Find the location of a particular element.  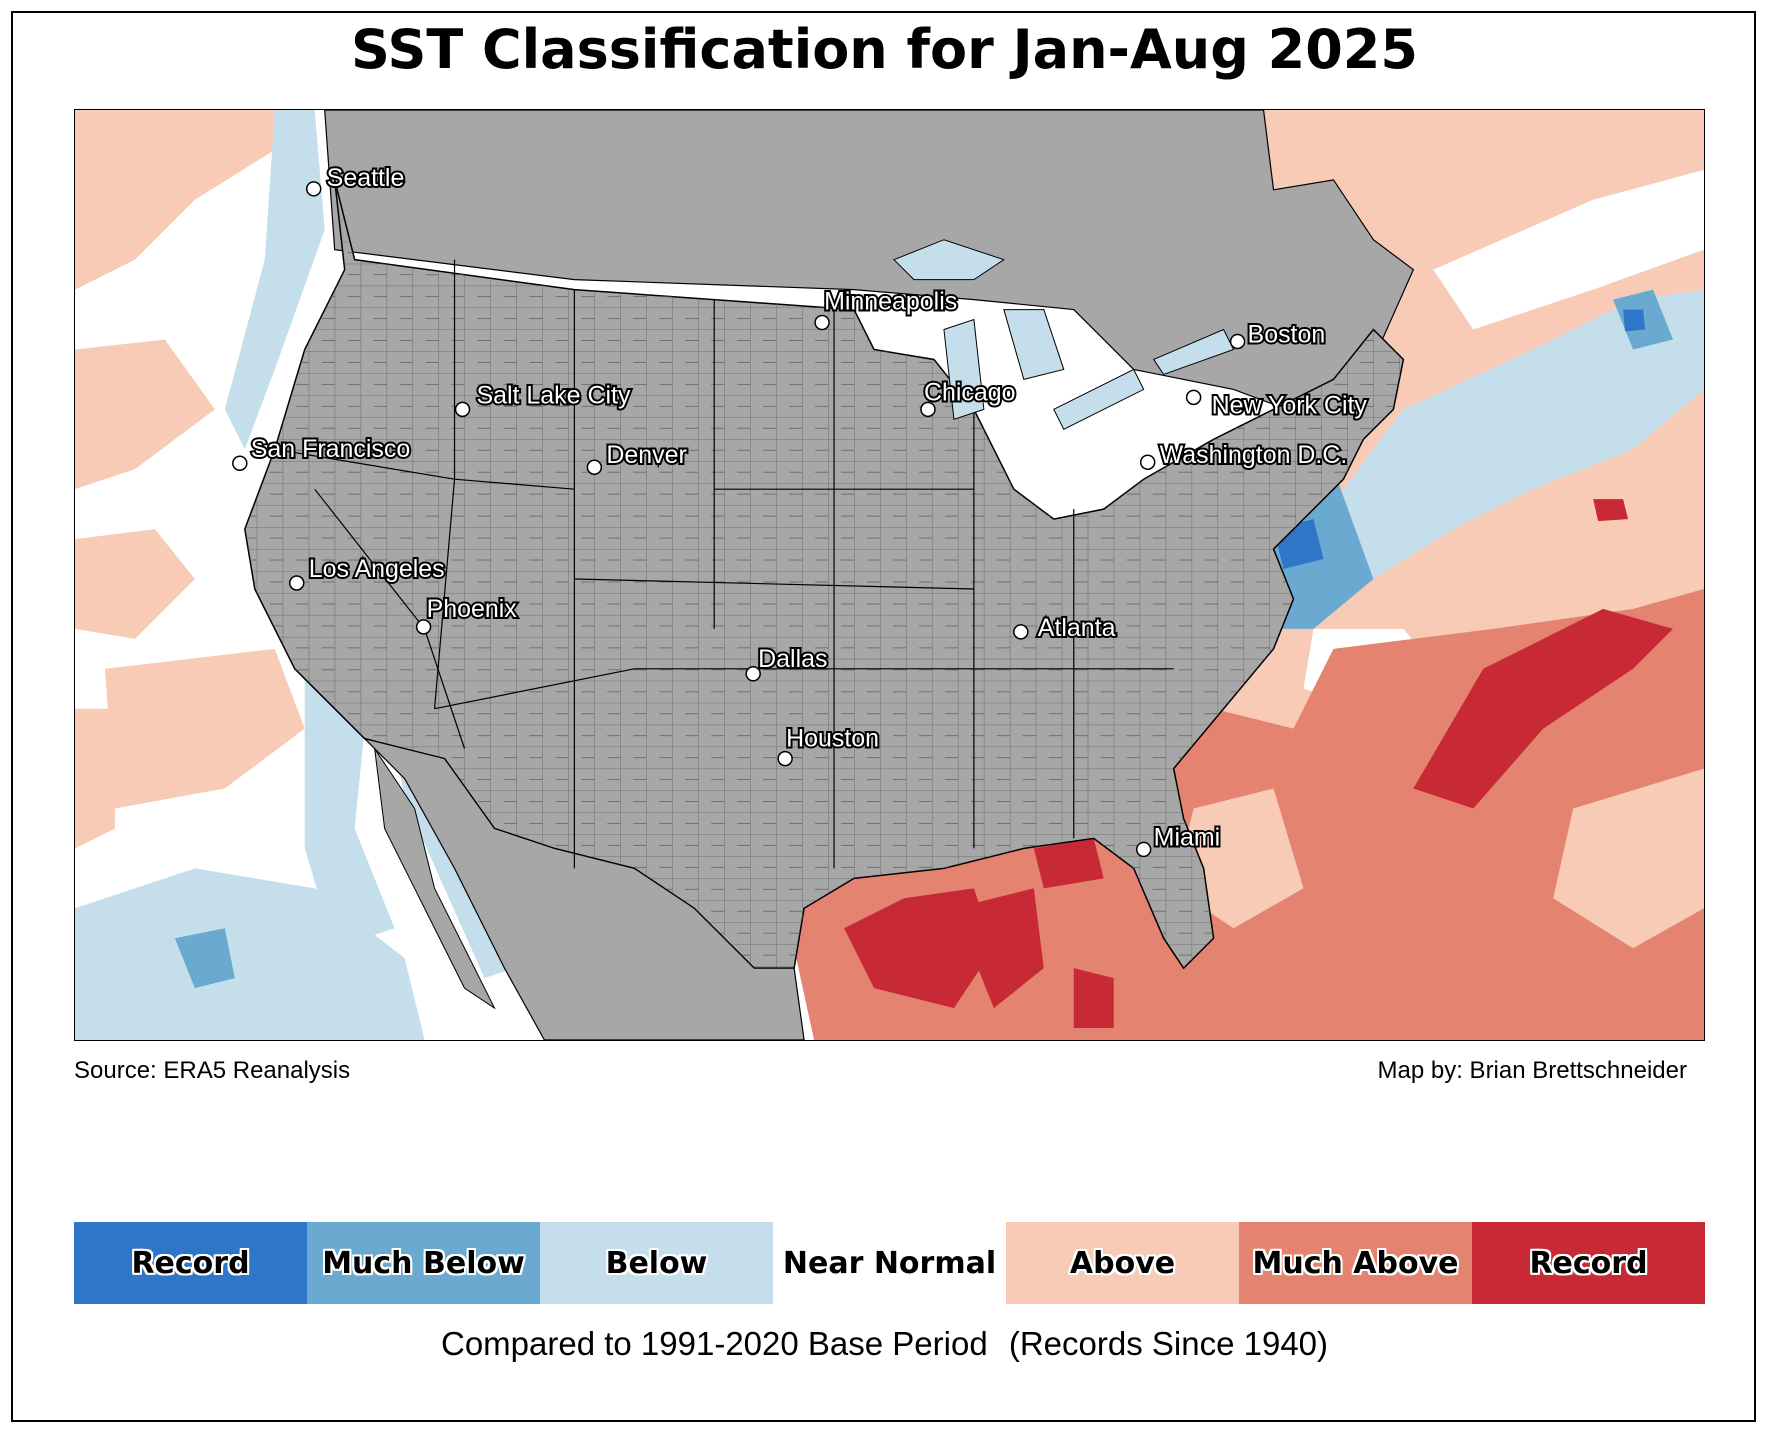

baja-california is located at coordinates (435, 879).